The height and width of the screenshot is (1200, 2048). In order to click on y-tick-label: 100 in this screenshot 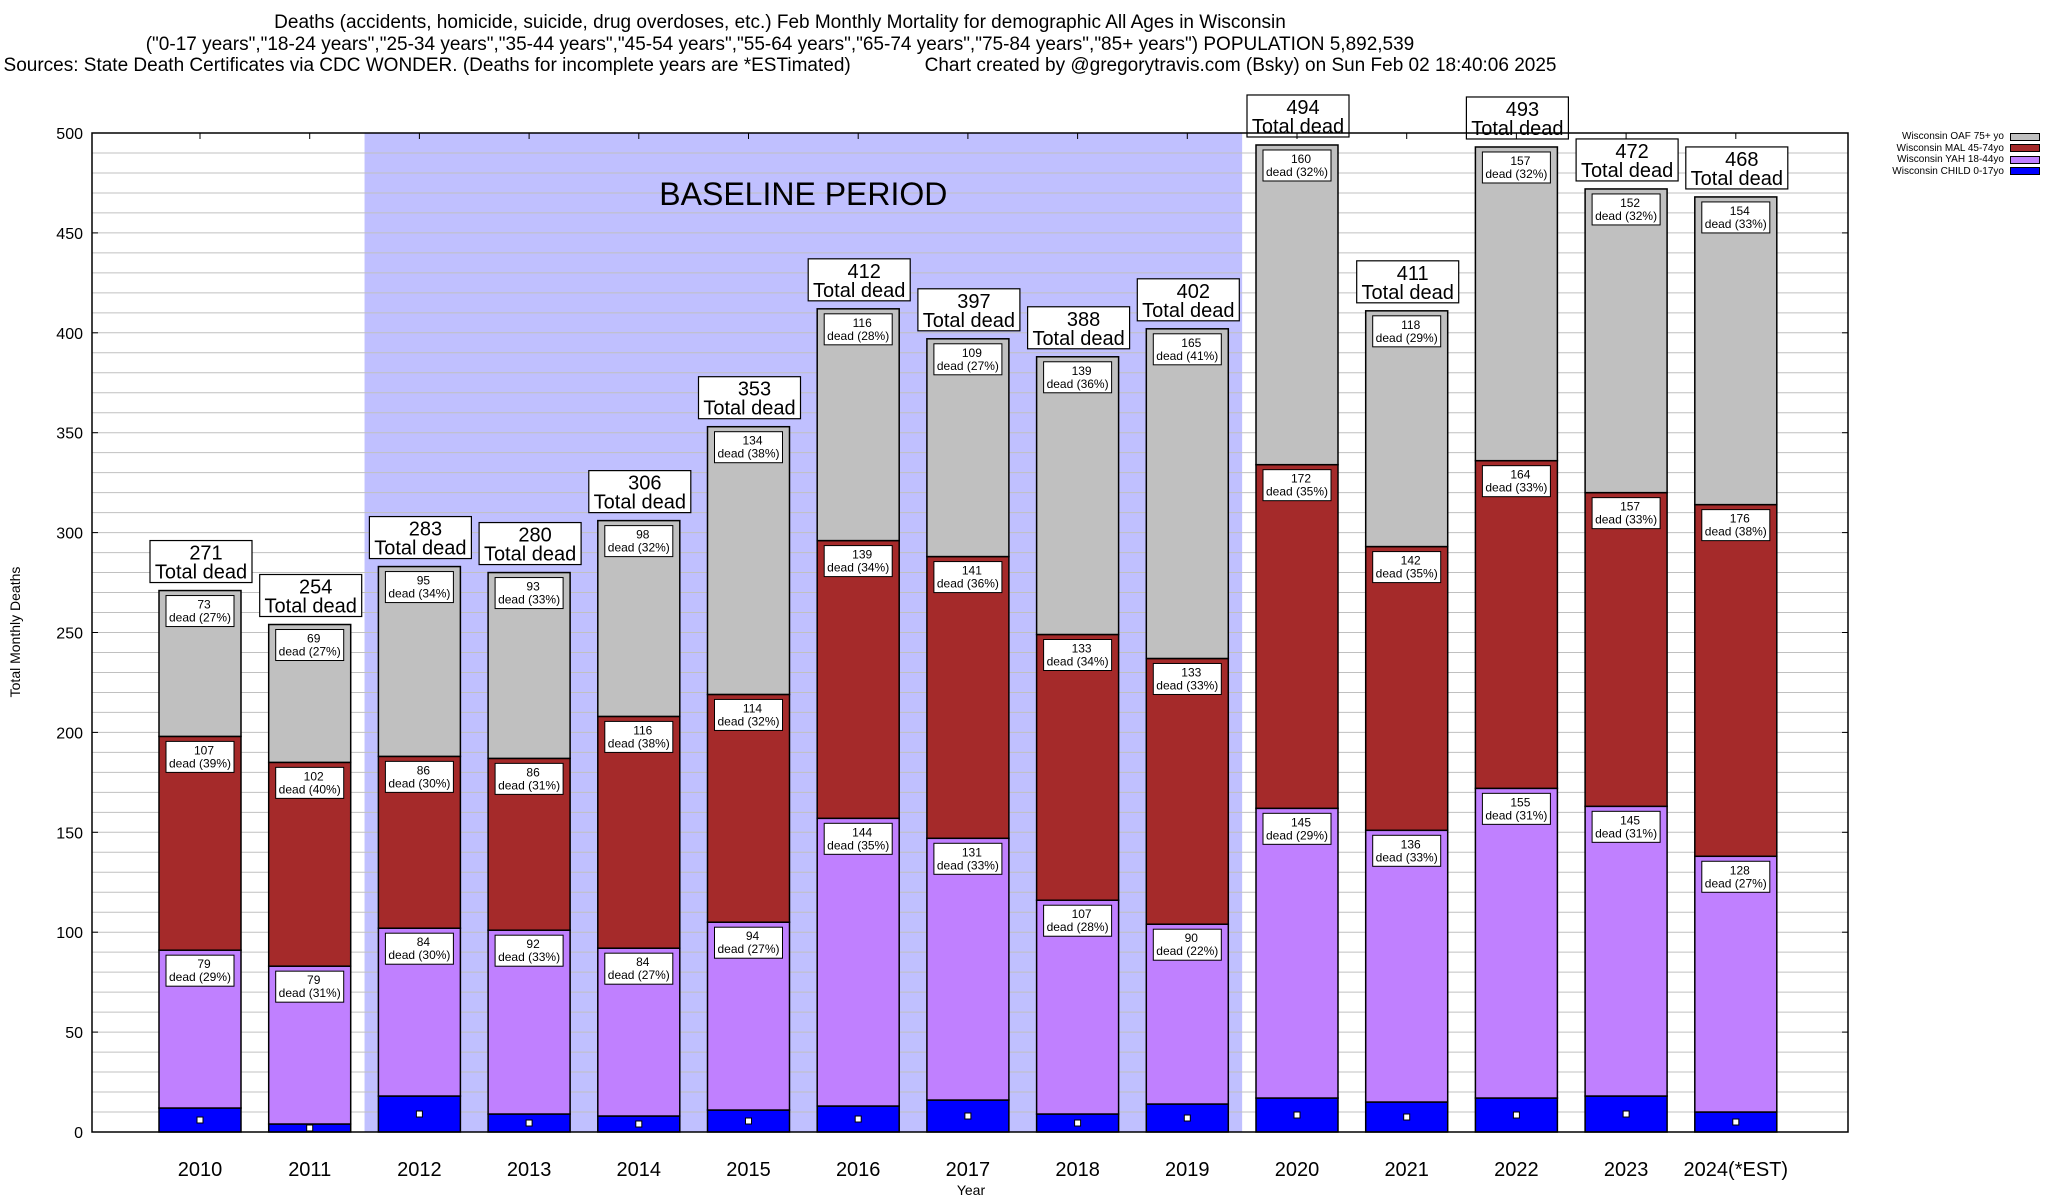, I will do `click(69, 933)`.